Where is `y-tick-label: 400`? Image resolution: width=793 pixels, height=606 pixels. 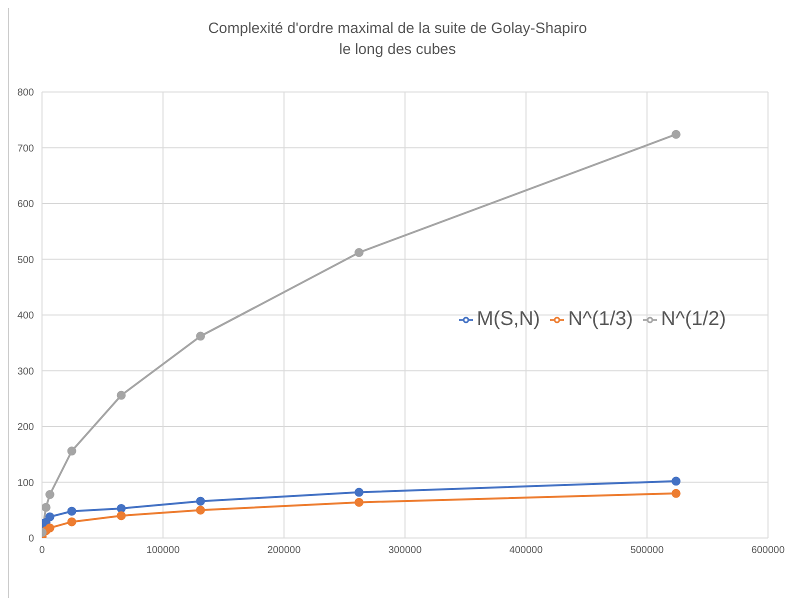 y-tick-label: 400 is located at coordinates (25, 316).